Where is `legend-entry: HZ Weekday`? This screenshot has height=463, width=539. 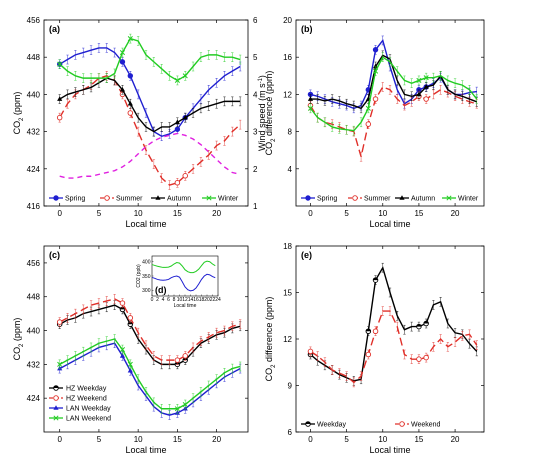
legend-entry: HZ Weekday is located at coordinates (86, 389).